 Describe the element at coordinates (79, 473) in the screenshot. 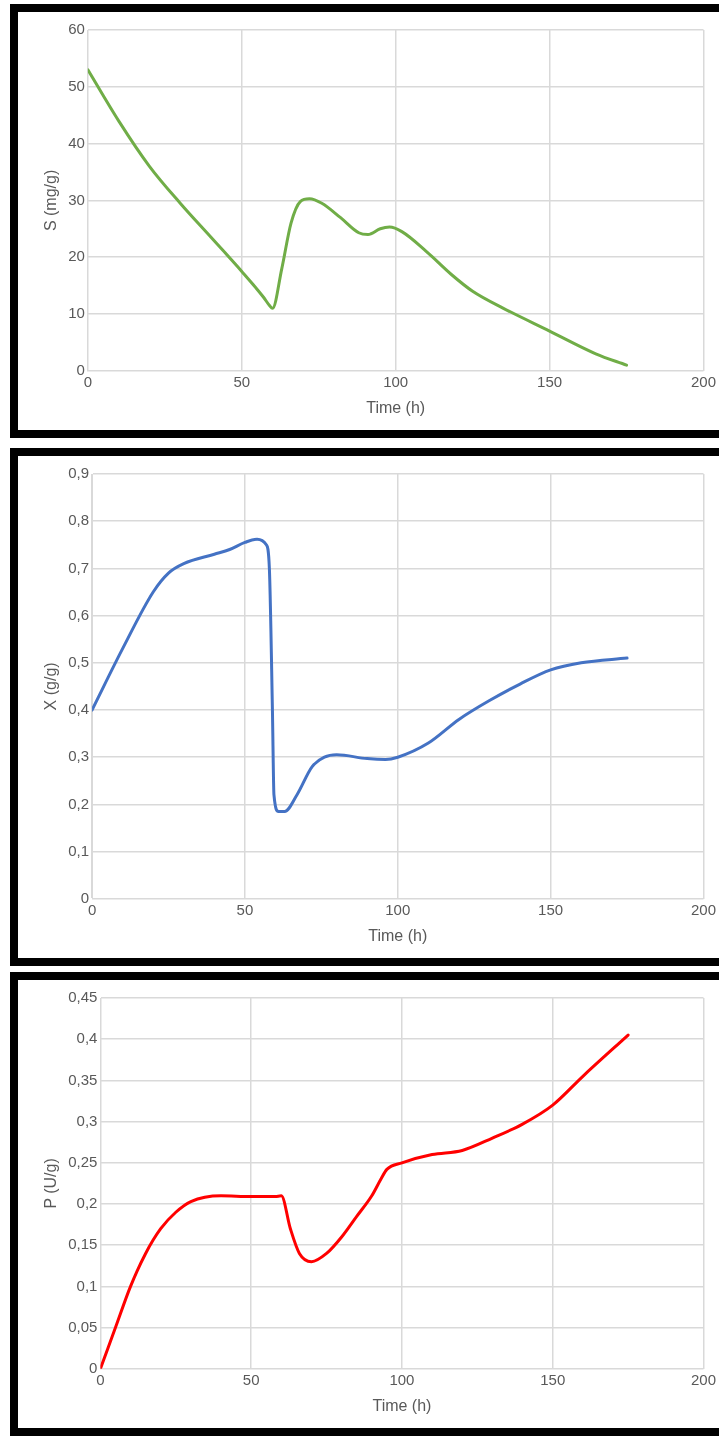

I see `y-tick-label: 0,9` at that location.